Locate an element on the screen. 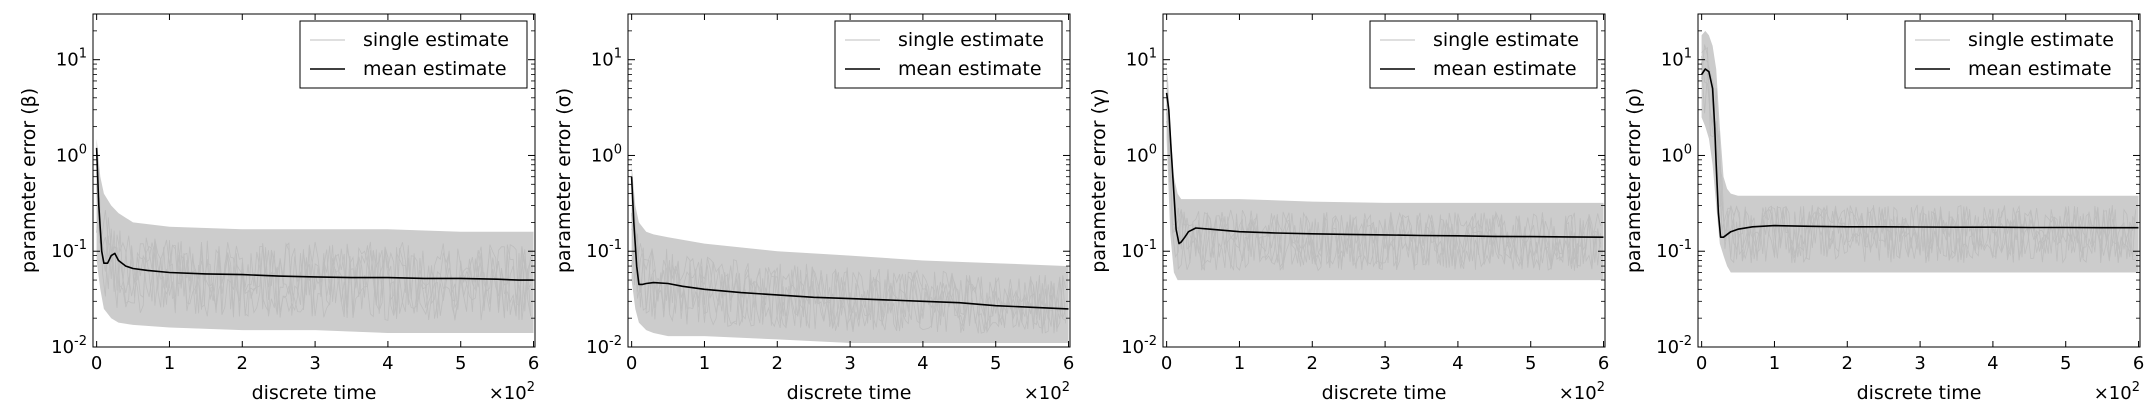 Image resolution: width=2150 pixels, height=413 pixels. y-axis-label: parameter error (ρ) is located at coordinates (1634, 180).